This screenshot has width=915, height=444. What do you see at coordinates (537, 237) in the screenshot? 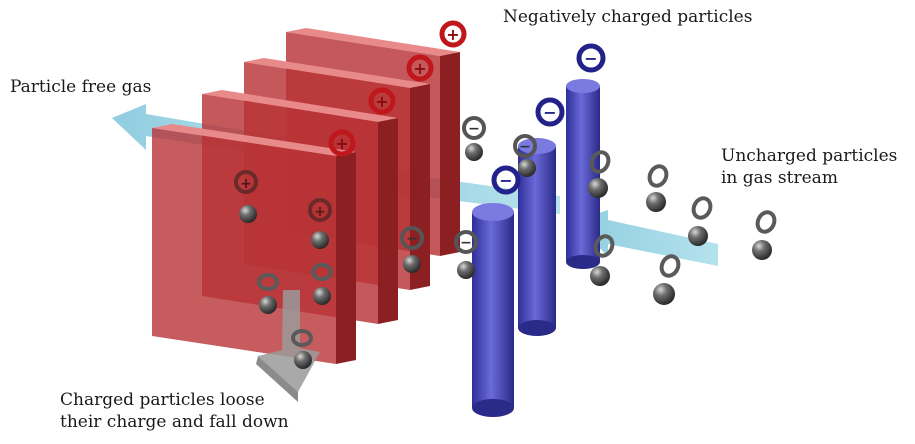
I see `discharge-electrode-middle` at bounding box center [537, 237].